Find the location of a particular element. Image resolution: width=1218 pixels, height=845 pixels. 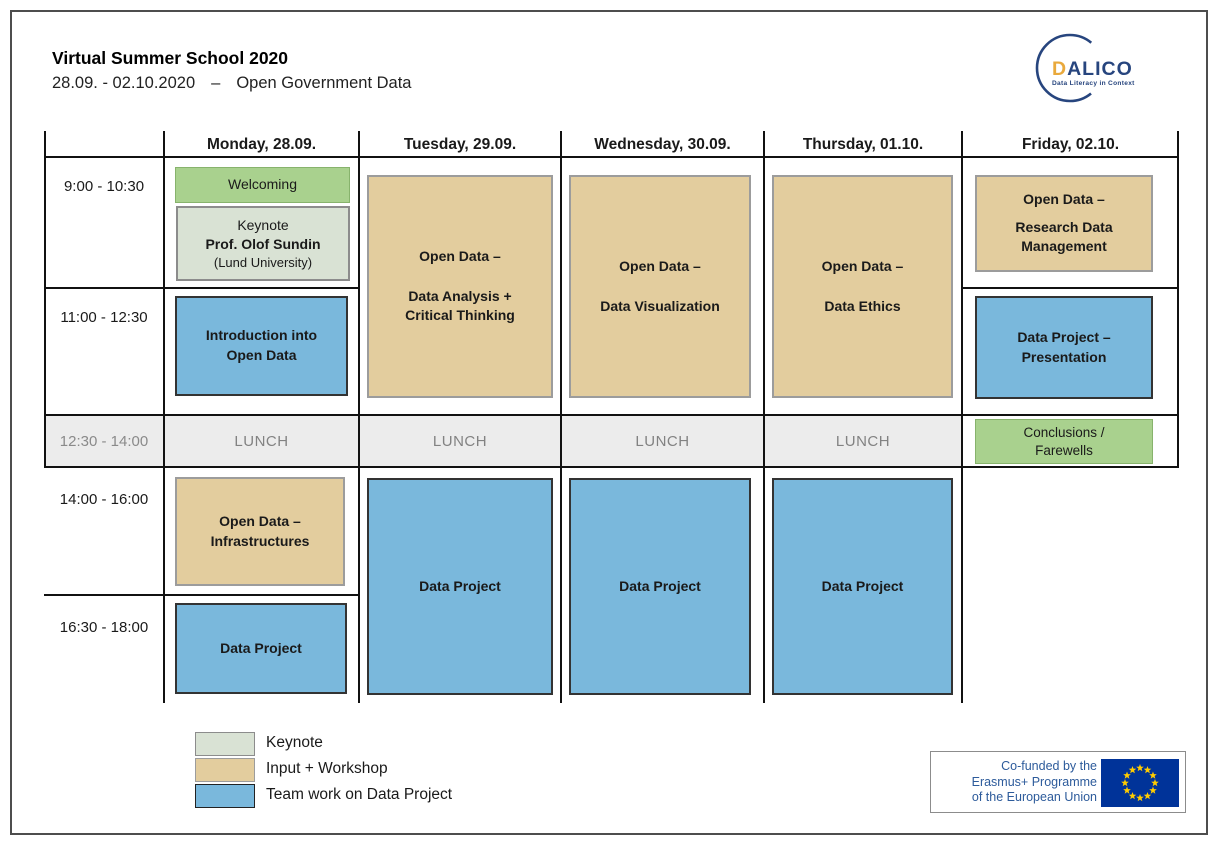

grid-line-col-tuesday is located at coordinates (561, 417).